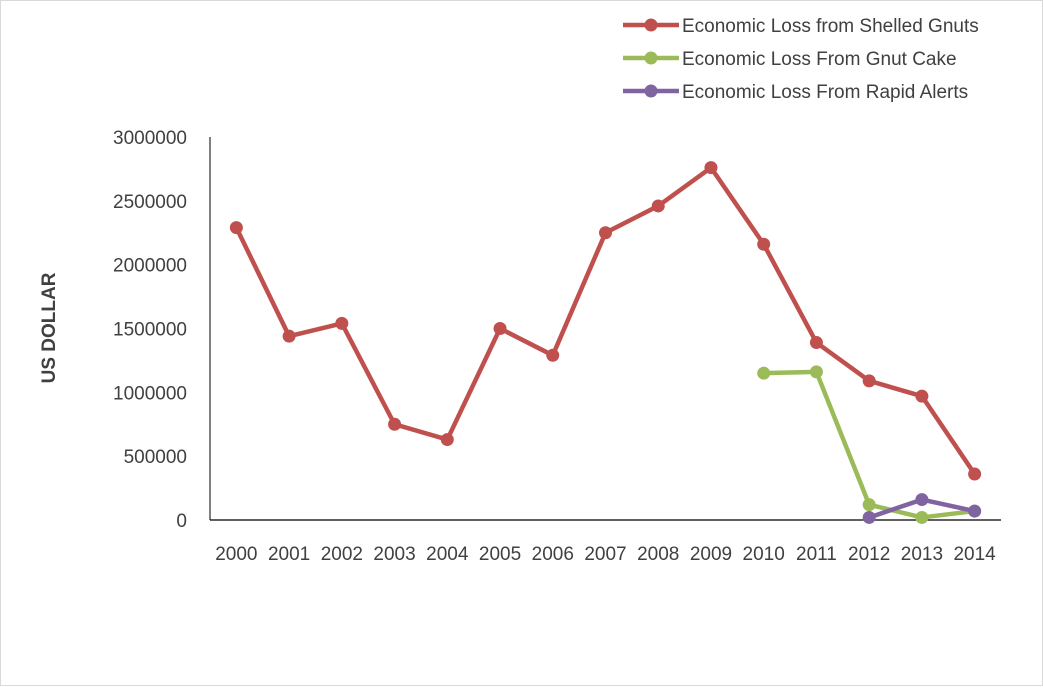 The image size is (1043, 687). What do you see at coordinates (816, 554) in the screenshot?
I see `x-tick-label: 2011` at bounding box center [816, 554].